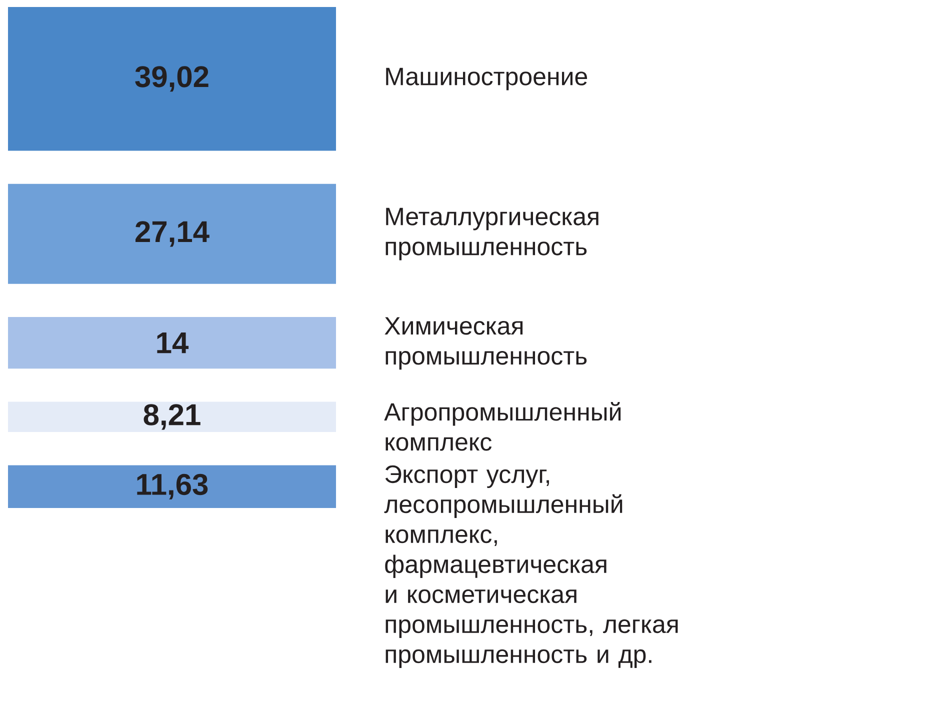 The height and width of the screenshot is (714, 947). I want to click on category-label: Химическая промышленность, so click(485, 343).